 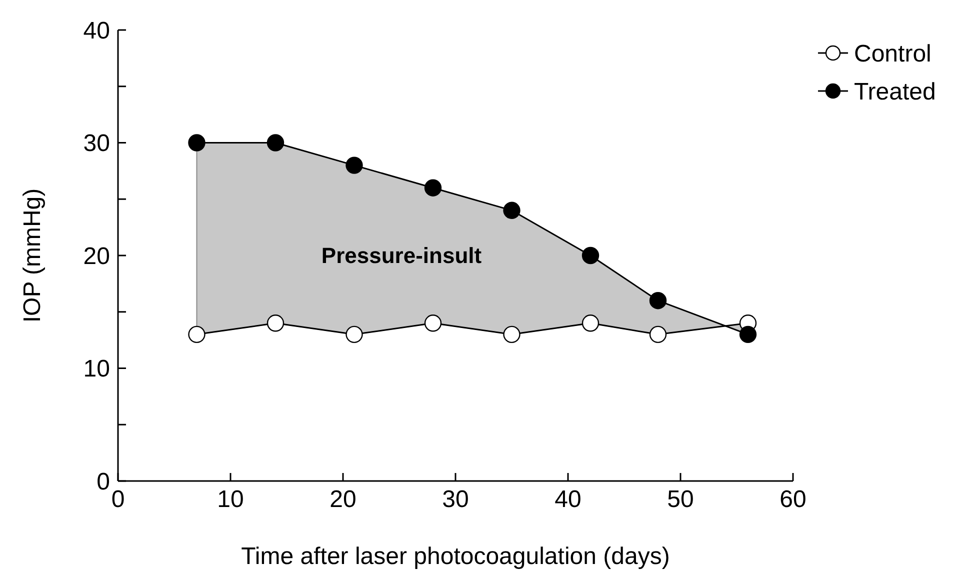 What do you see at coordinates (96, 30) in the screenshot?
I see `y-tick-label: 40` at bounding box center [96, 30].